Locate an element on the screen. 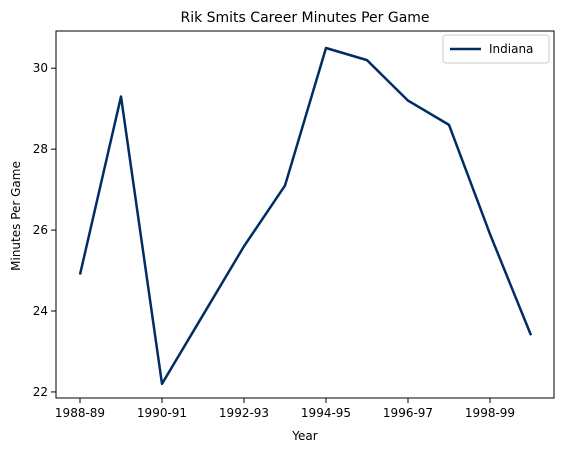 Image resolution: width=566 pixels, height=453 pixels. legend-box is located at coordinates (496, 49).